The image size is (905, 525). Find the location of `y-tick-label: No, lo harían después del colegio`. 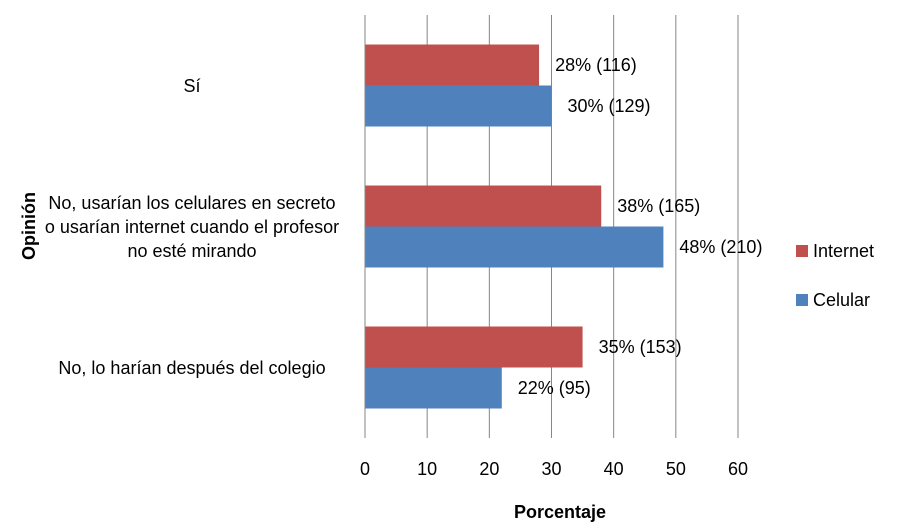

y-tick-label: No, lo harían después del colegio is located at coordinates (192, 367).